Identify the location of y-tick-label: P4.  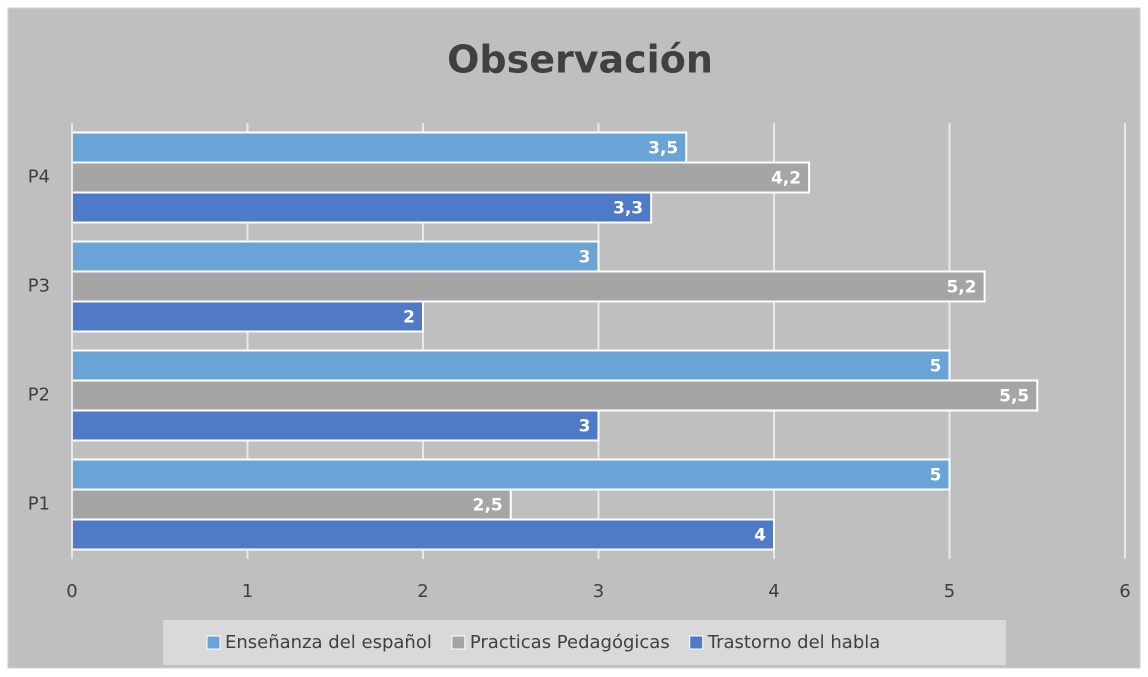
(39, 177).